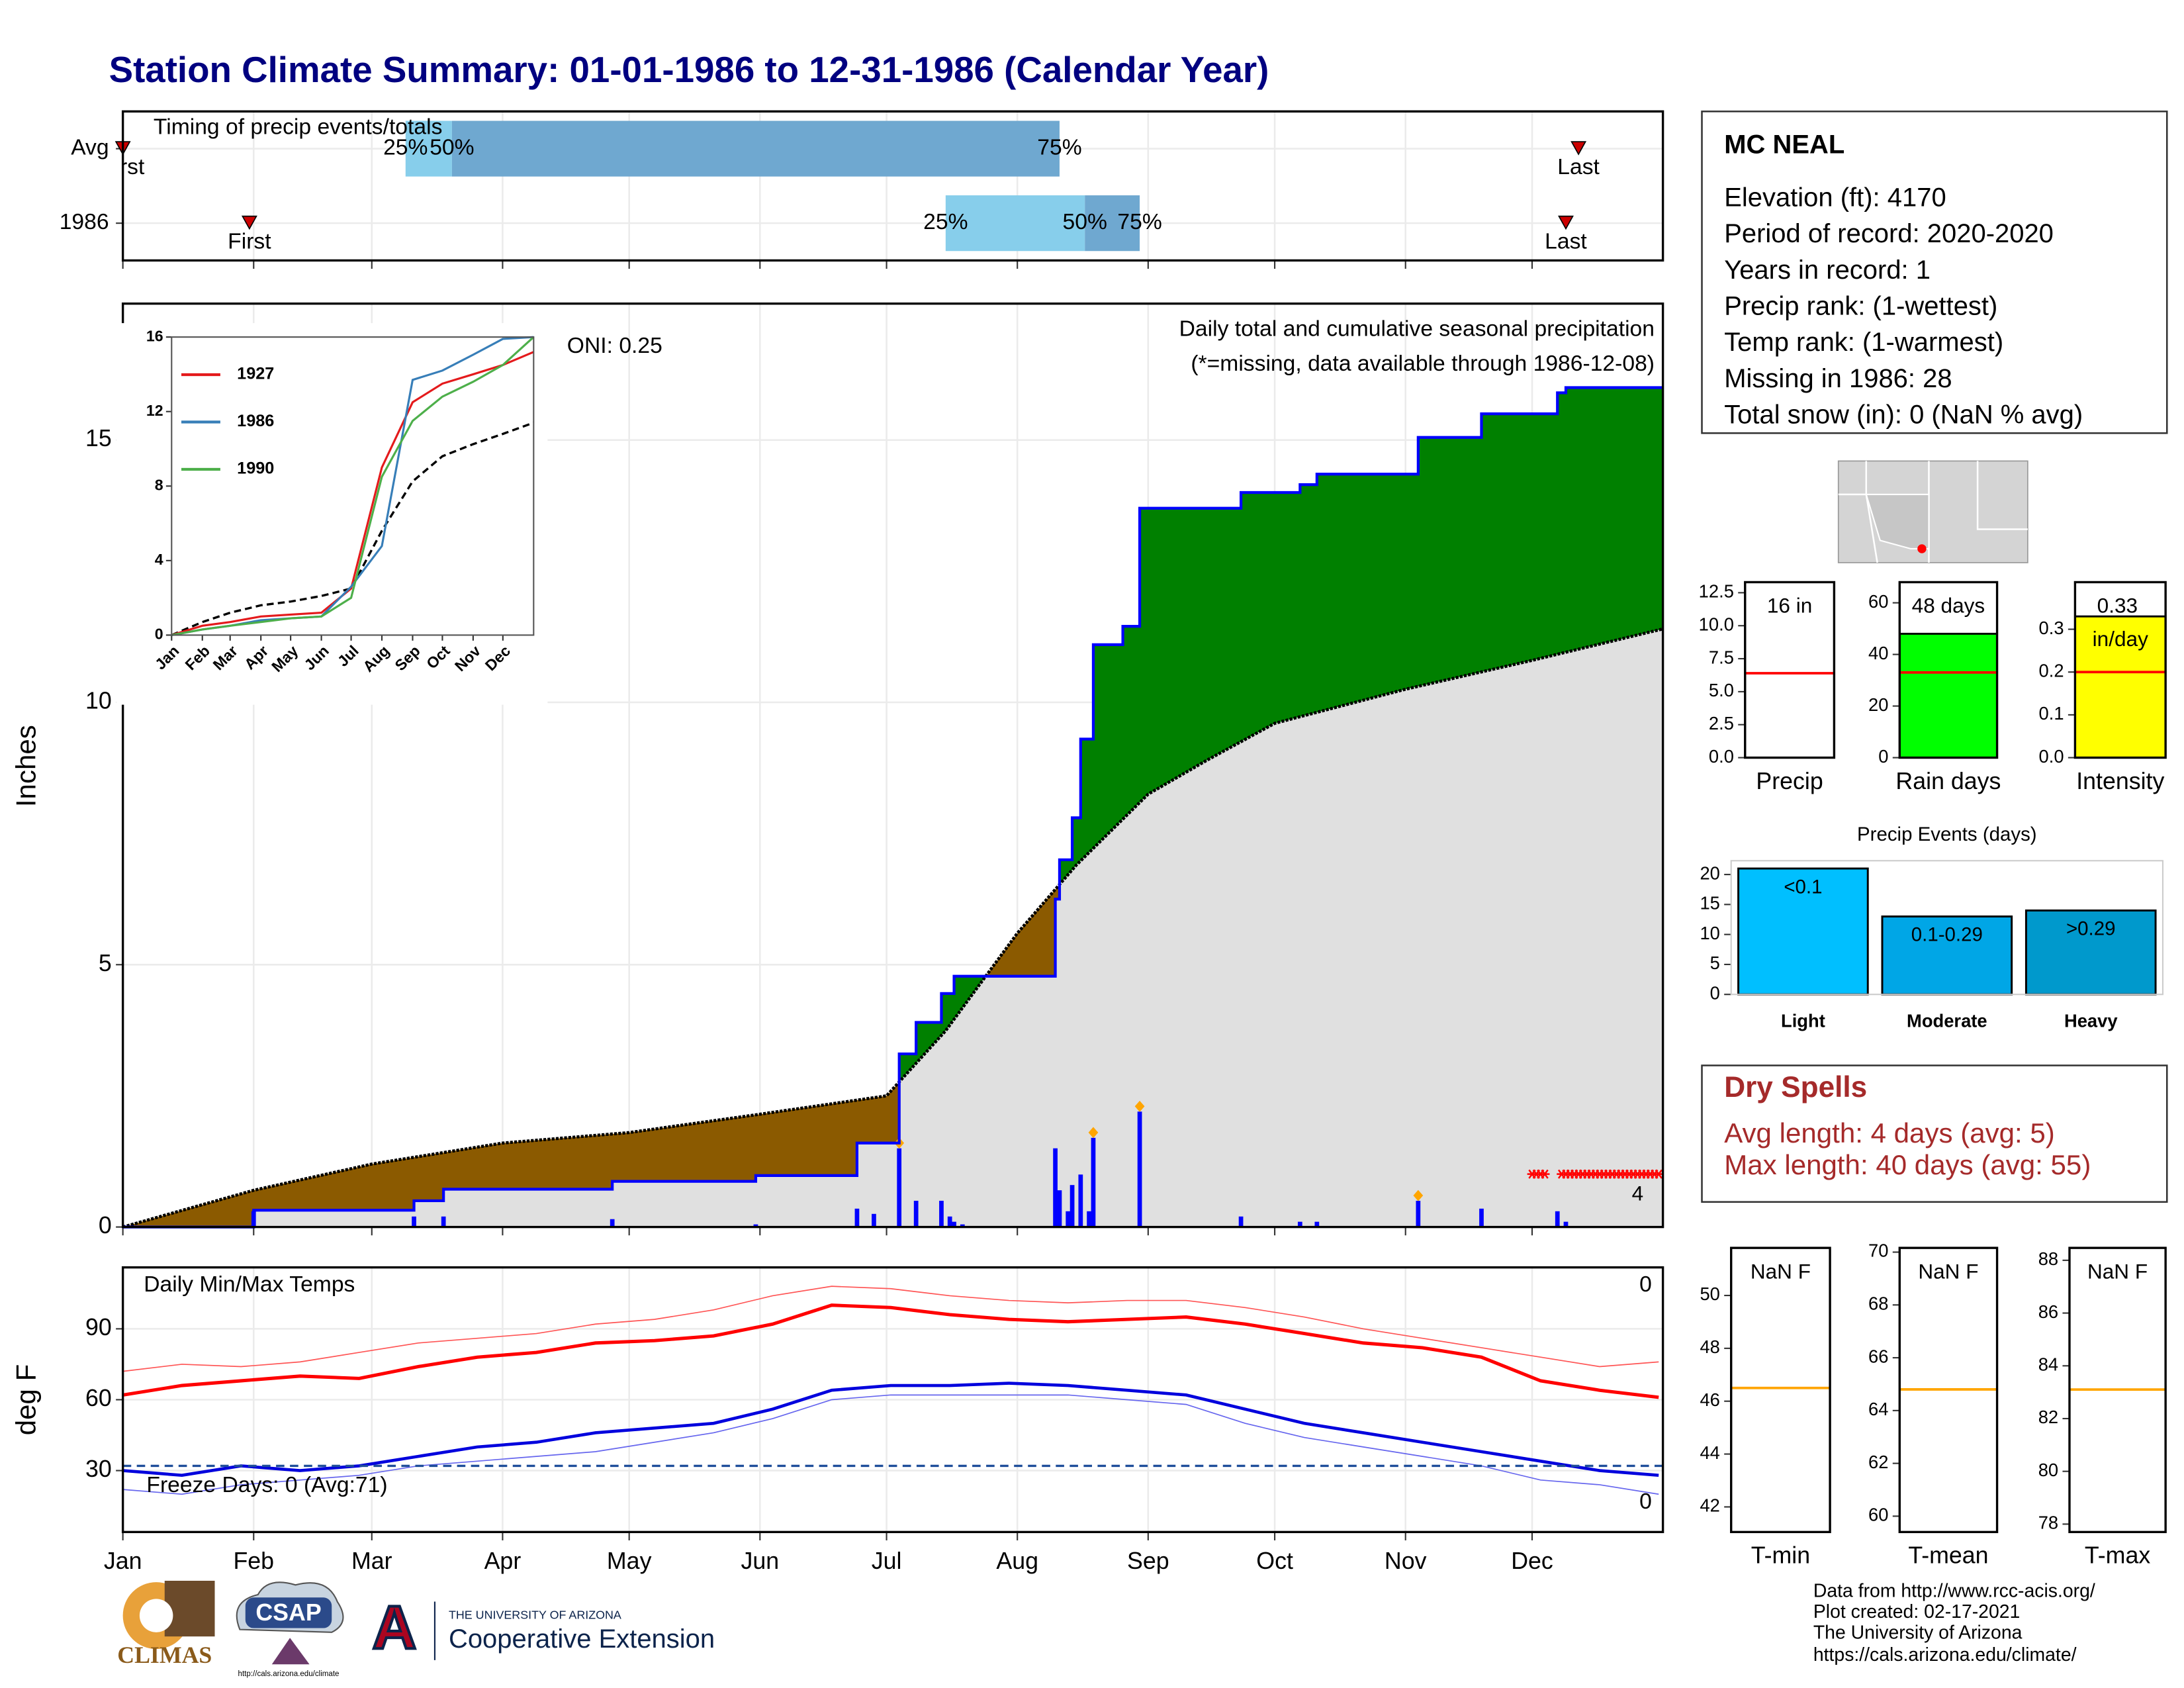  Describe the element at coordinates (2051, 713) in the screenshot. I see `y-tick-label: 0.1` at that location.